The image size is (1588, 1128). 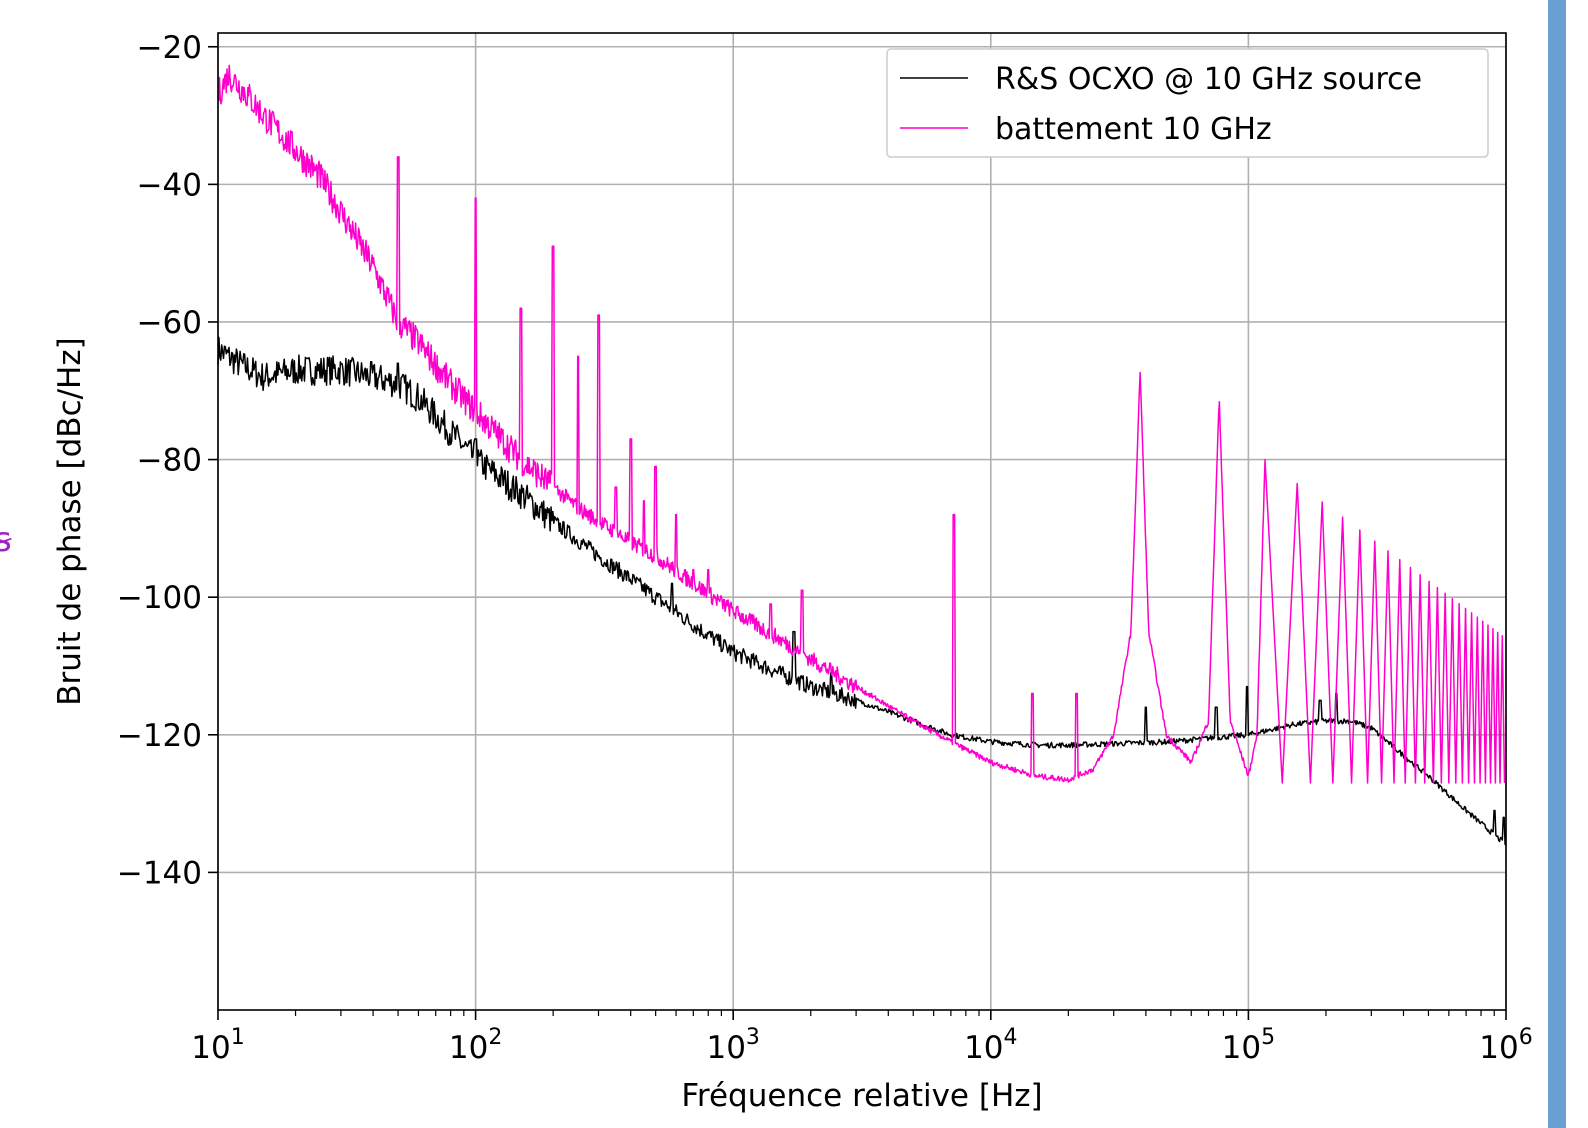 I want to click on x-tick-label: 10⁴, so click(x=990, y=1045).